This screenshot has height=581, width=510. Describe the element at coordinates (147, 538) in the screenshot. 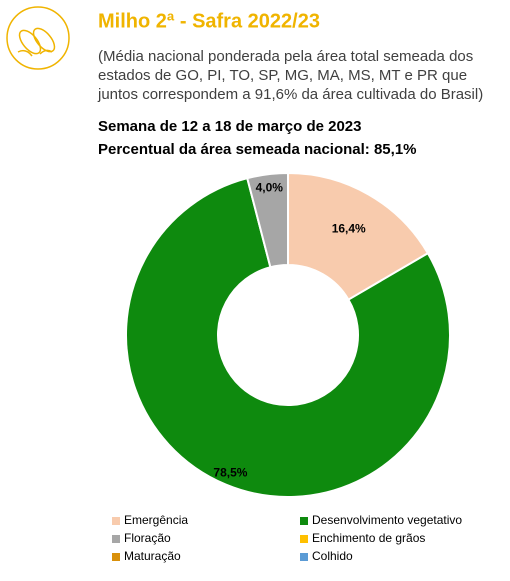

I see `legend-label: Floração` at that location.